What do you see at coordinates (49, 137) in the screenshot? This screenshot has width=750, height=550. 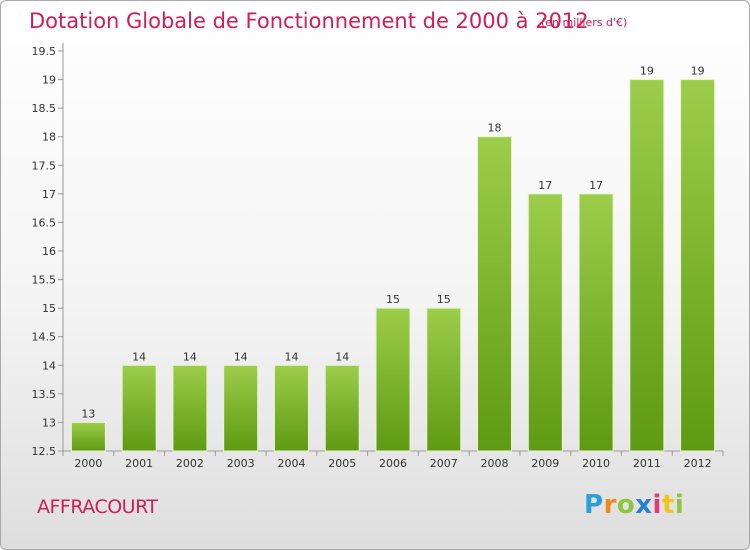 I see `y-tick-label: 18` at bounding box center [49, 137].